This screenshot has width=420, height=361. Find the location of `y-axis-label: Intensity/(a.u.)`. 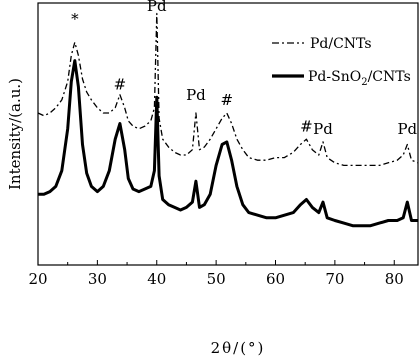

y-axis-label: Intensity/(a.u.) is located at coordinates (15, 134).